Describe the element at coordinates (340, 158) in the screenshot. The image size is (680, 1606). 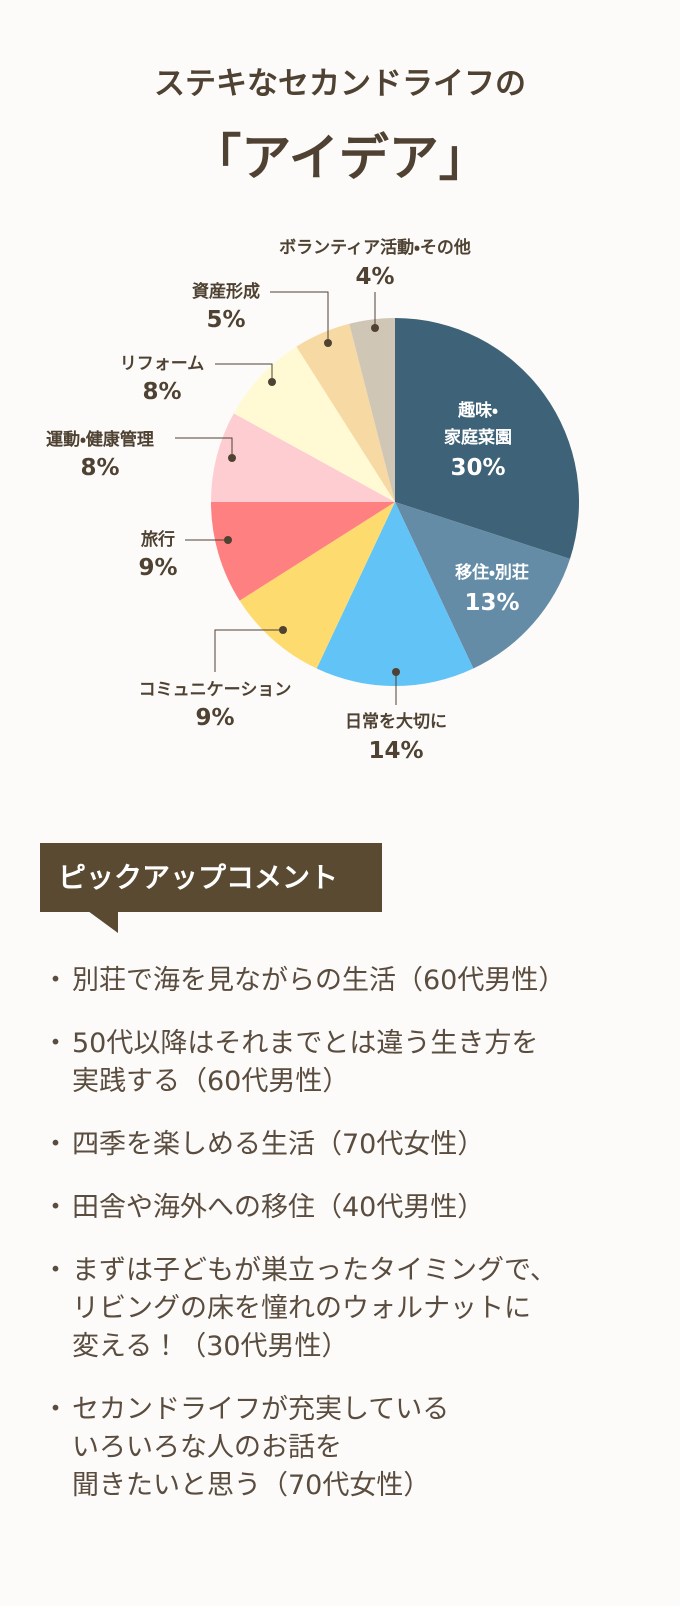
I see `title-line: 「アイデア」` at that location.